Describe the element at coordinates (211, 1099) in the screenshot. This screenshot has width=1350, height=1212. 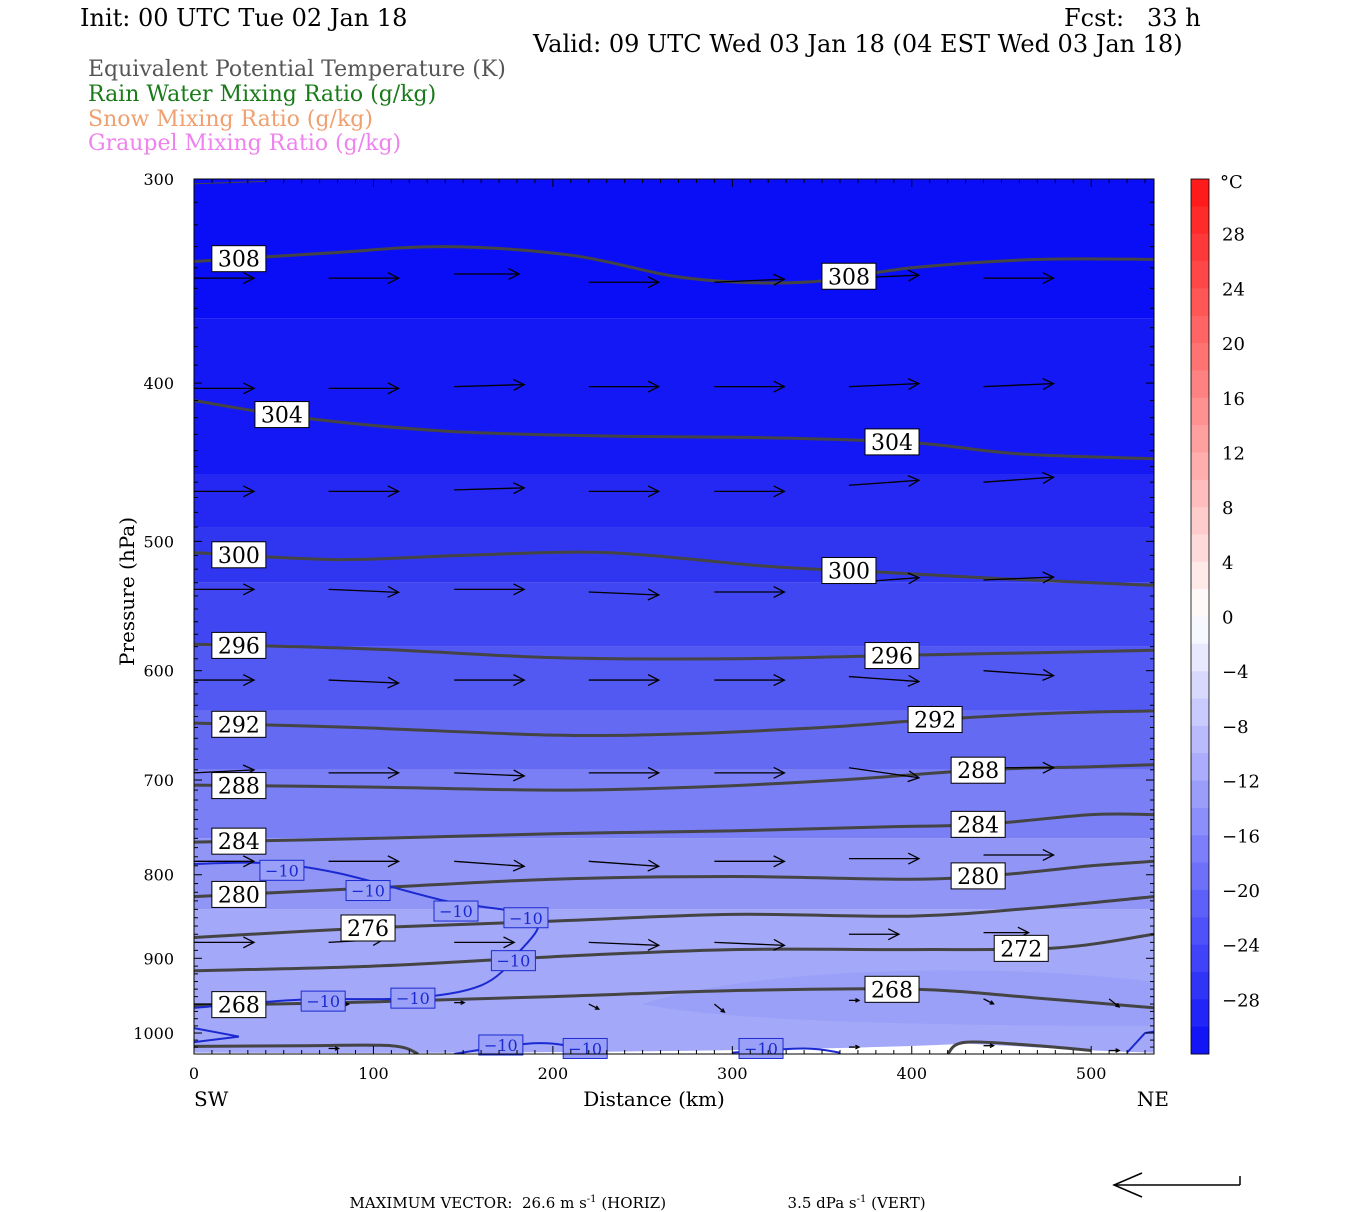
I see `left-end-label: SW` at that location.